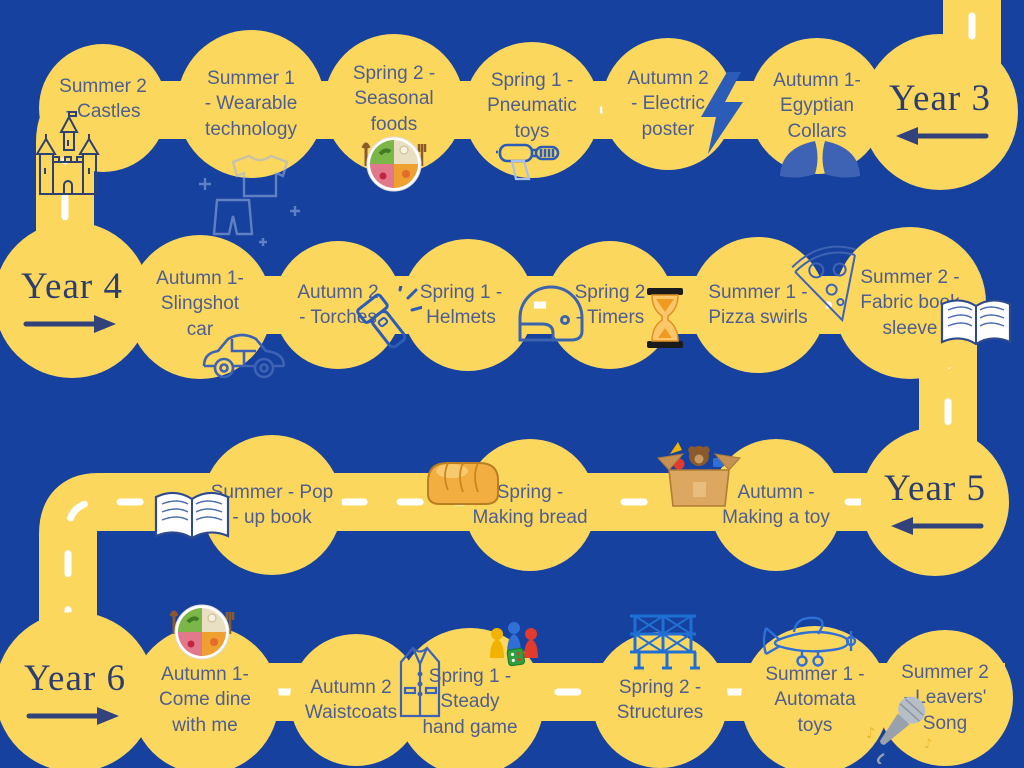  Describe the element at coordinates (75, 678) in the screenshot. I see `year-label: Year 6` at that location.